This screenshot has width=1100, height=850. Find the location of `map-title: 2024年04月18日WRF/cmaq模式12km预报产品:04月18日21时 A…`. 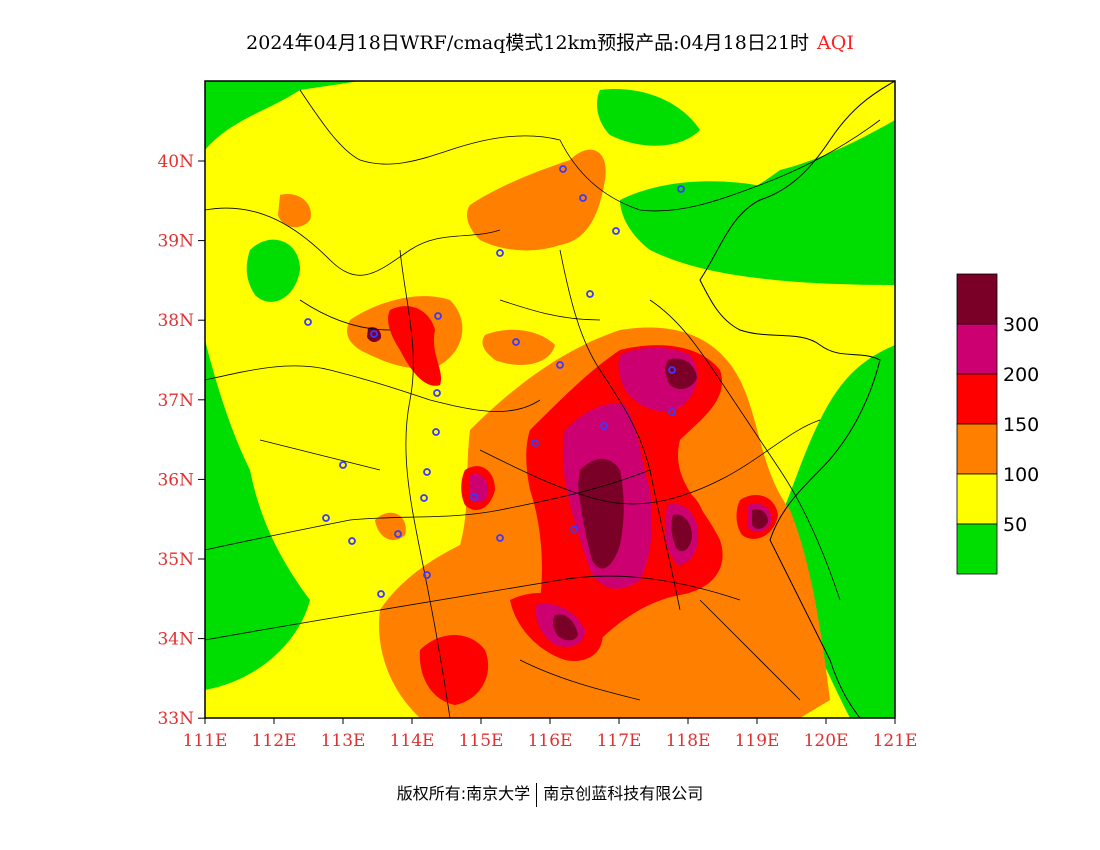

map-title: 2024年04月18日WRF/cmaq模式12km预报产品:04月18日21时 A… is located at coordinates (550, 41).